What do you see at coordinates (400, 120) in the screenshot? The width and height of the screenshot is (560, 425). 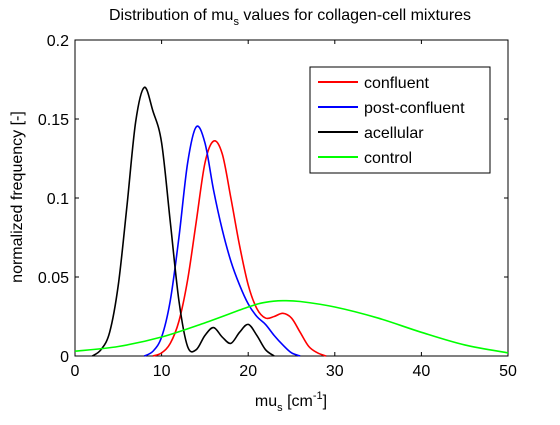 I see `legend-box` at bounding box center [400, 120].